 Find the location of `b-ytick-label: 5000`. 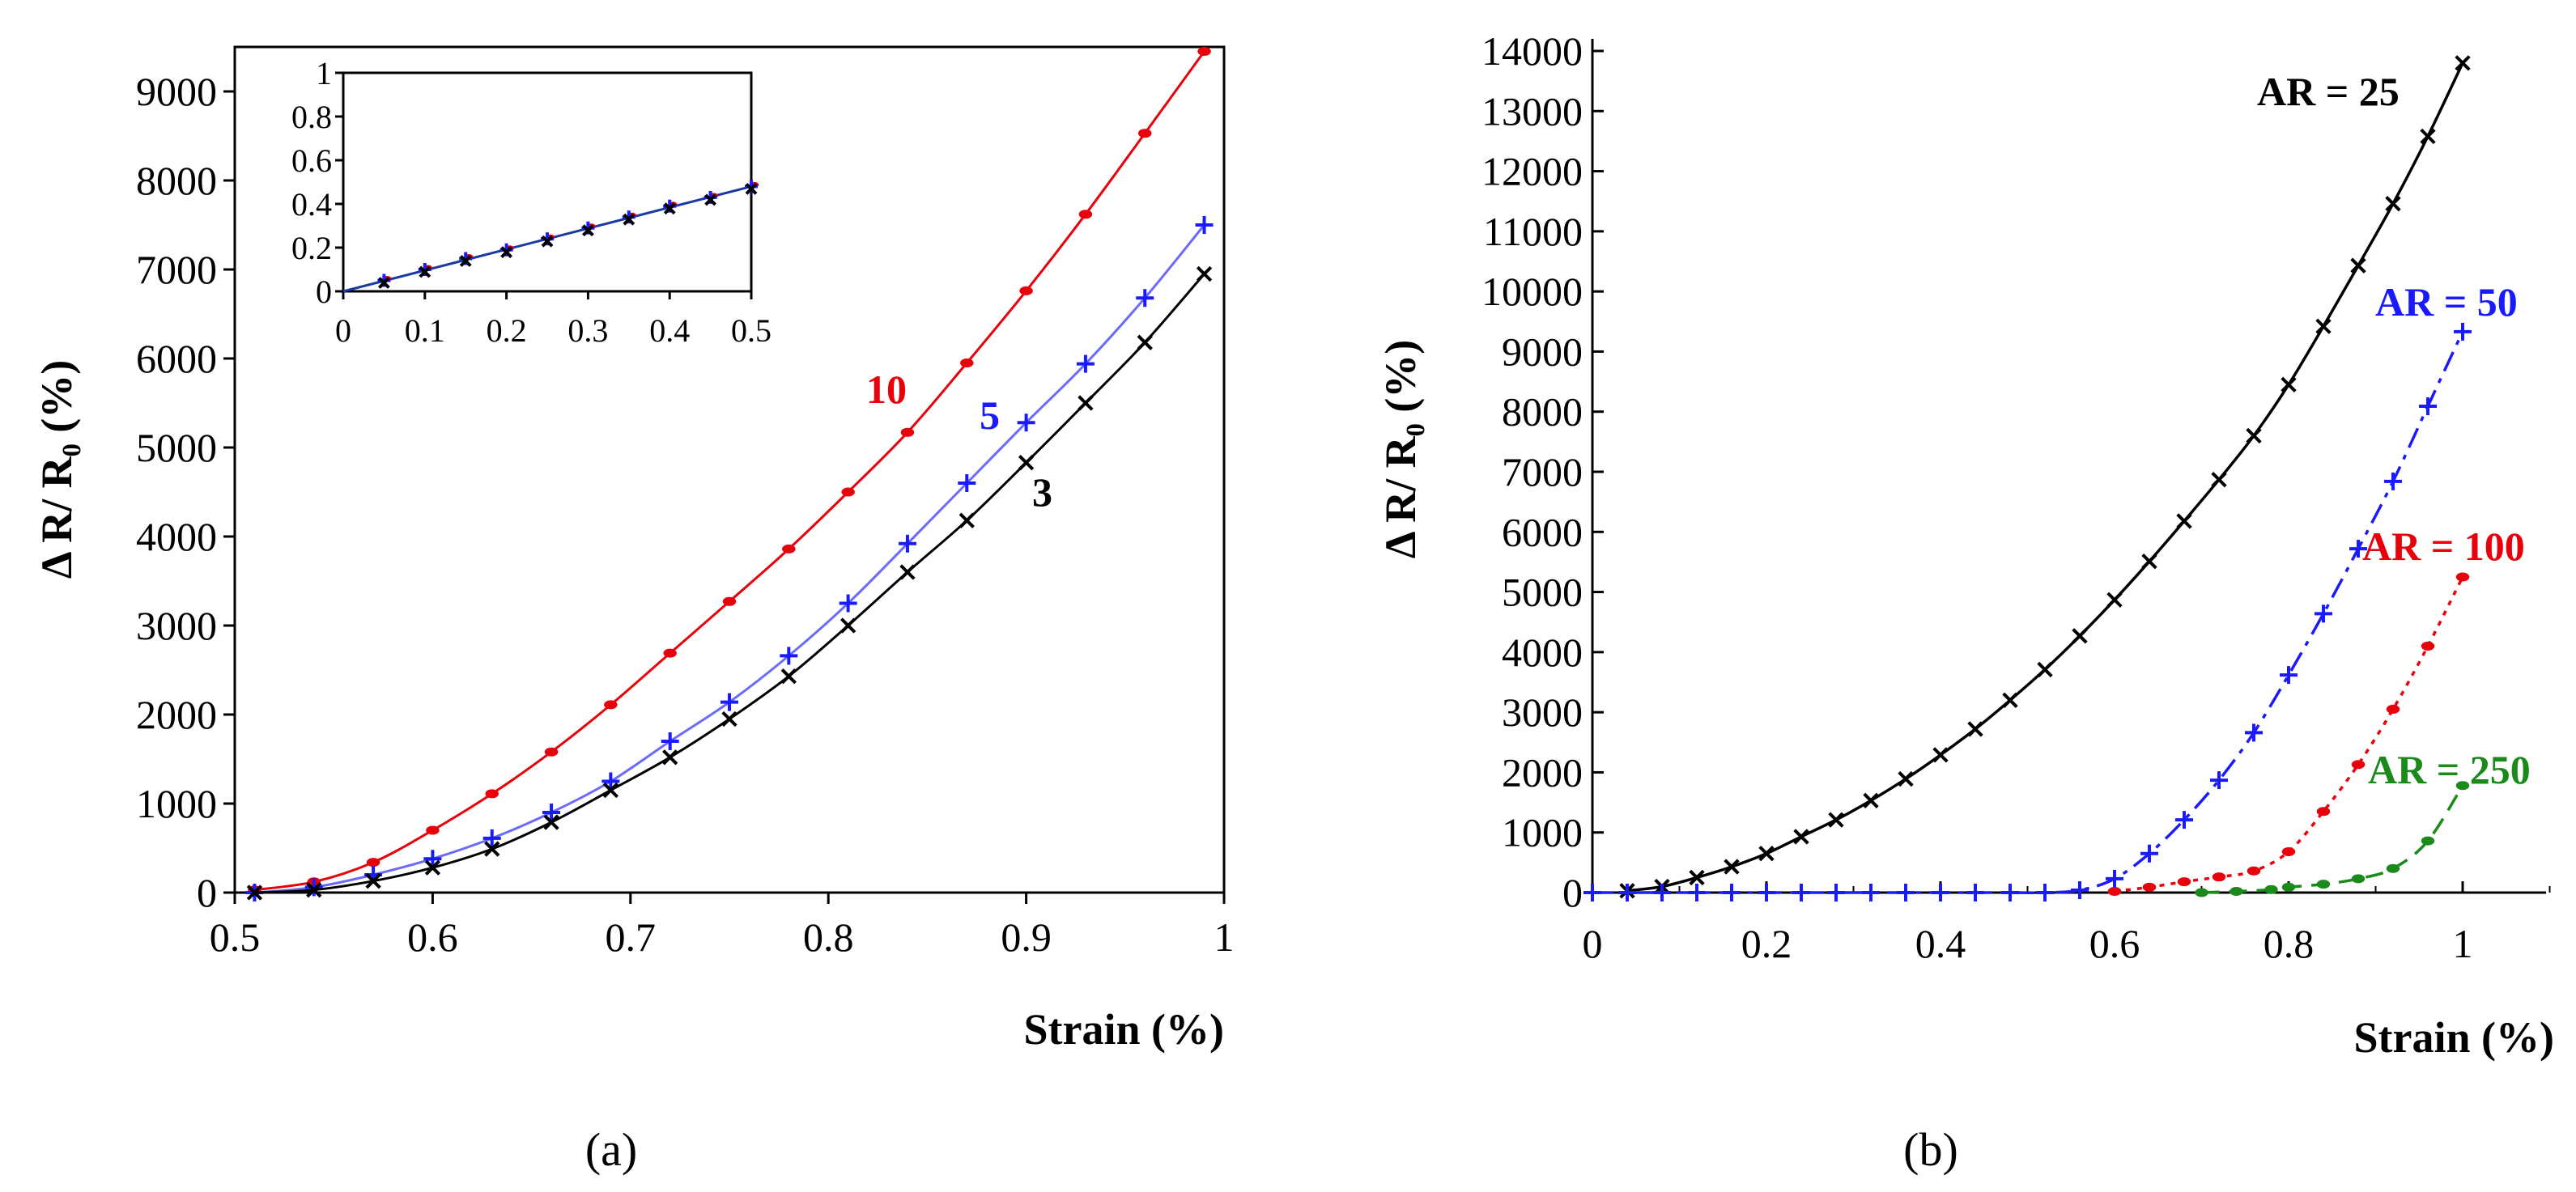

b-ytick-label: 5000 is located at coordinates (1542, 592).